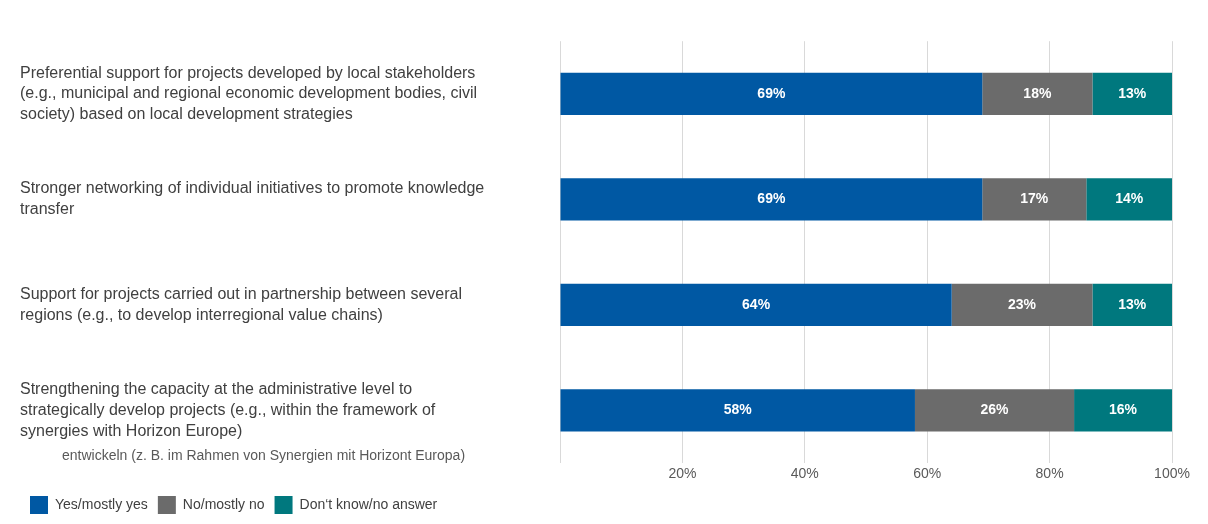 Image resolution: width=1208 pixels, height=524 pixels. I want to click on x-tick-label: 100%, so click(1172, 473).